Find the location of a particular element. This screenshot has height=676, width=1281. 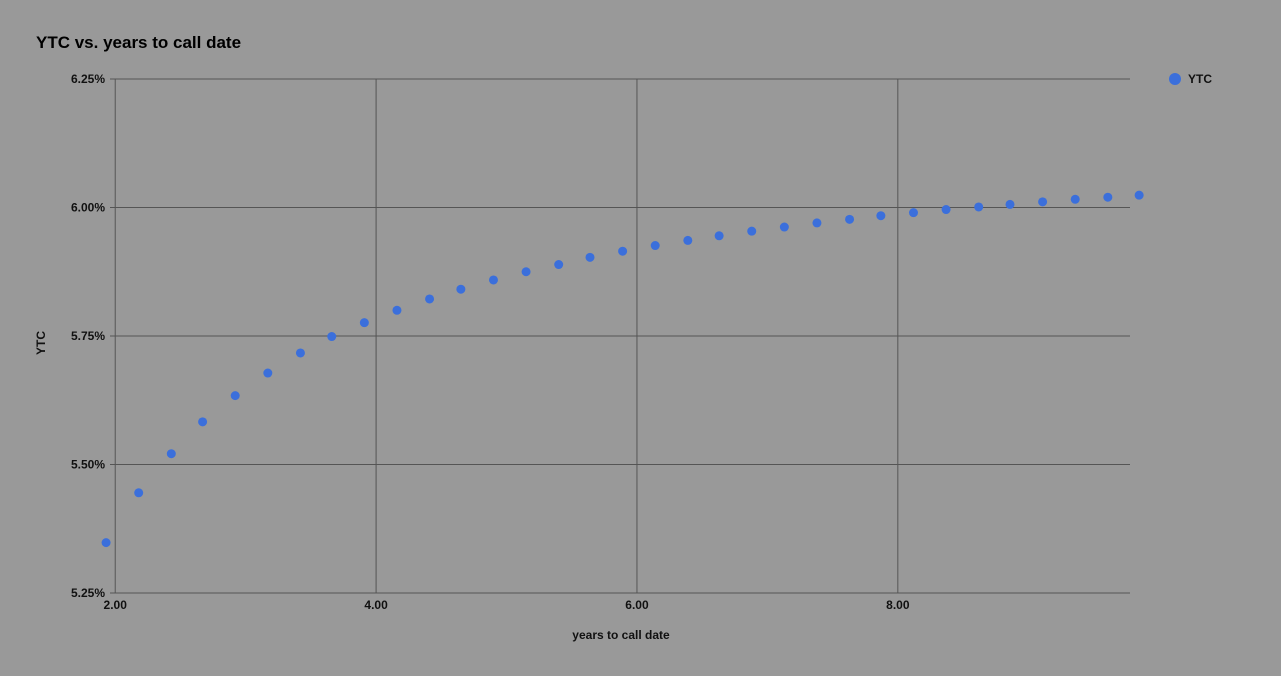

x-tick-label: 2.00 is located at coordinates (116, 605).